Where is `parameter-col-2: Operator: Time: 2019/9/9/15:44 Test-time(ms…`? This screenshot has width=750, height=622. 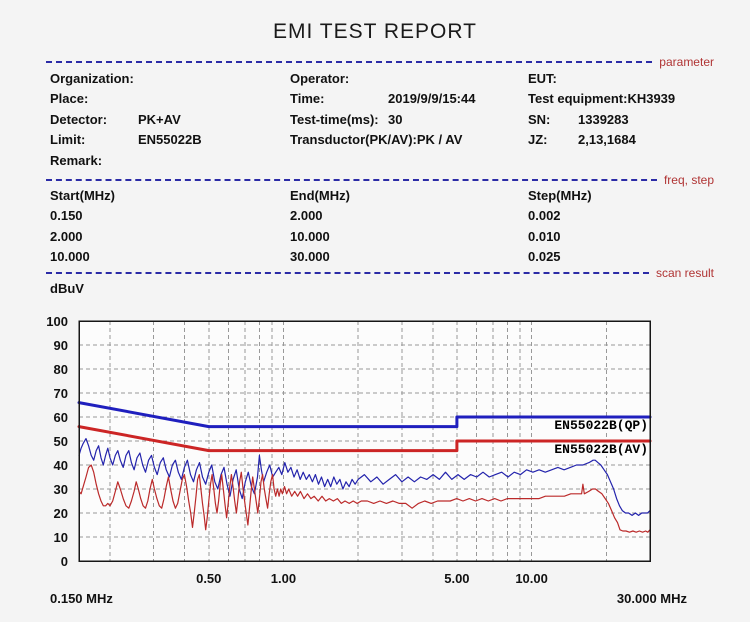
parameter-col-2: Operator: Time: 2019/9/9/15:44 Test-time(ms… is located at coordinates (382, 110).